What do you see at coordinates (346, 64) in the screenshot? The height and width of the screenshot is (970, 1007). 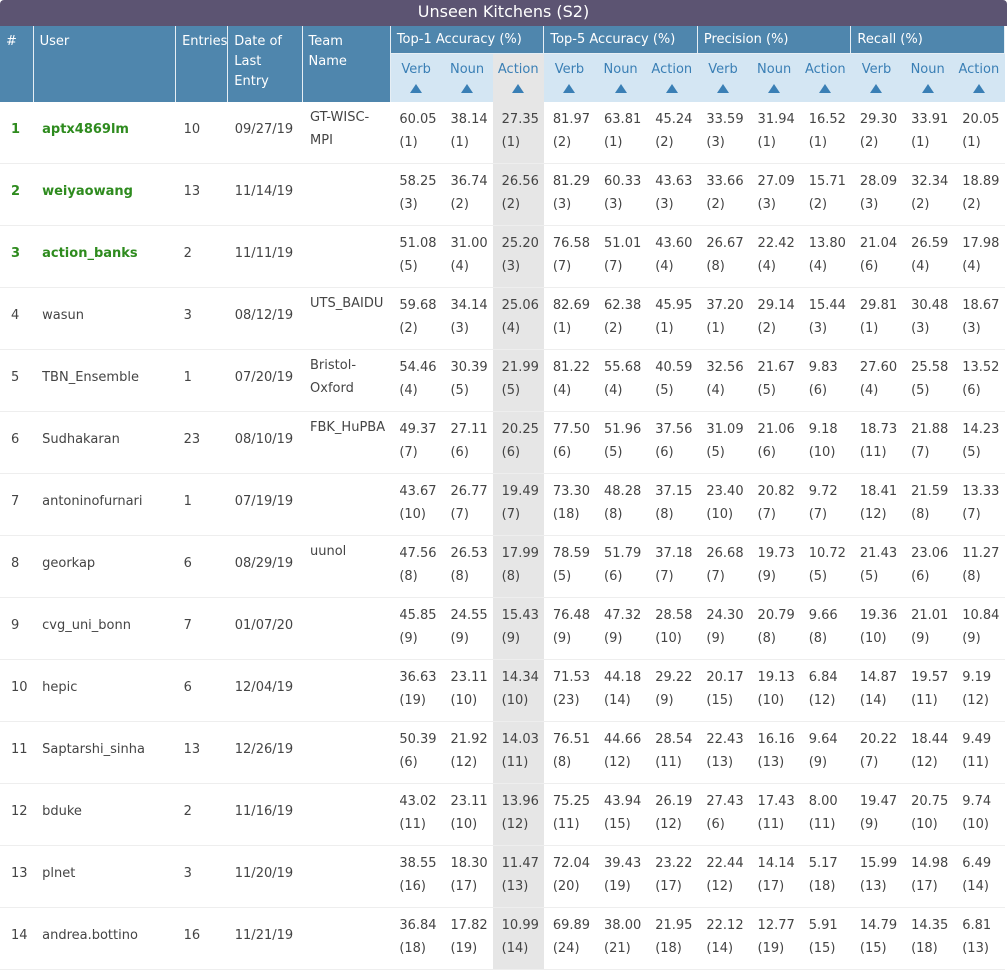 I see `header-team: Team Name` at bounding box center [346, 64].